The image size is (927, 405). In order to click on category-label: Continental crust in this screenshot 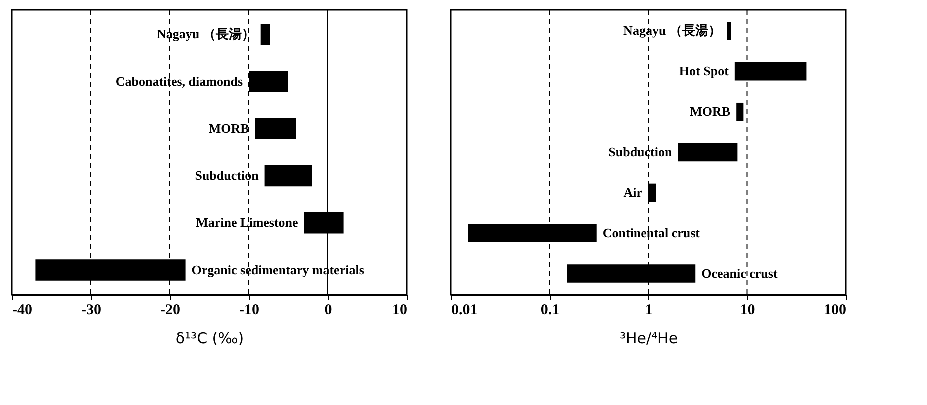, I will do `click(651, 232)`.